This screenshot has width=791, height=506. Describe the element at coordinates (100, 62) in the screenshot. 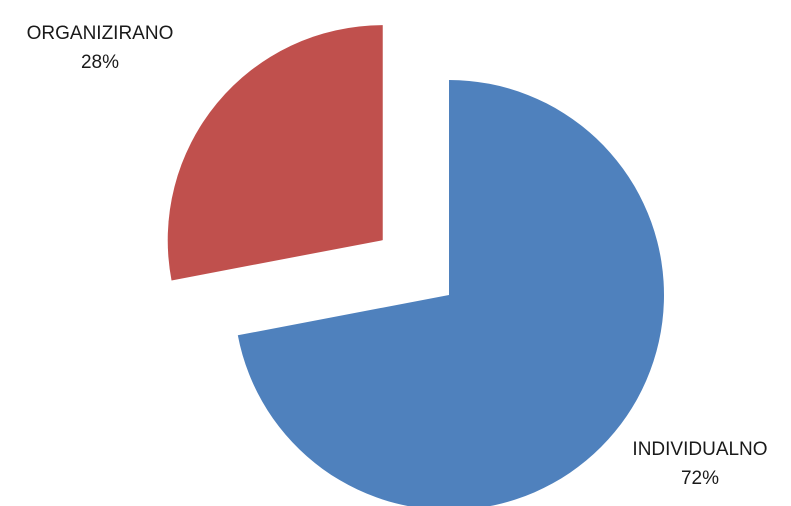

I see `percent-label-organizirano: 28%` at that location.